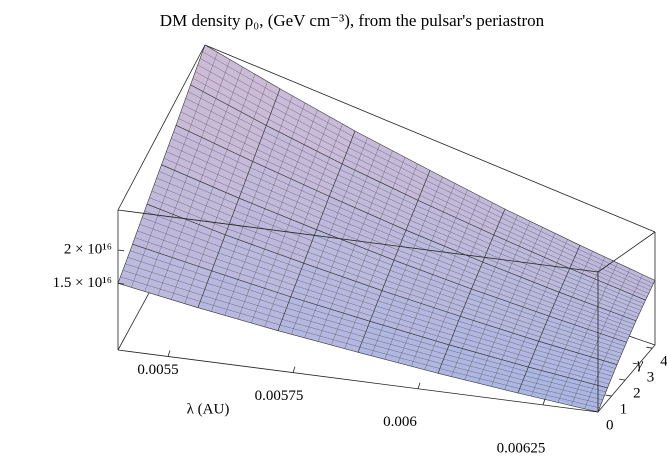 The image size is (667, 476). I want to click on y-tick-label: 3, so click(651, 378).